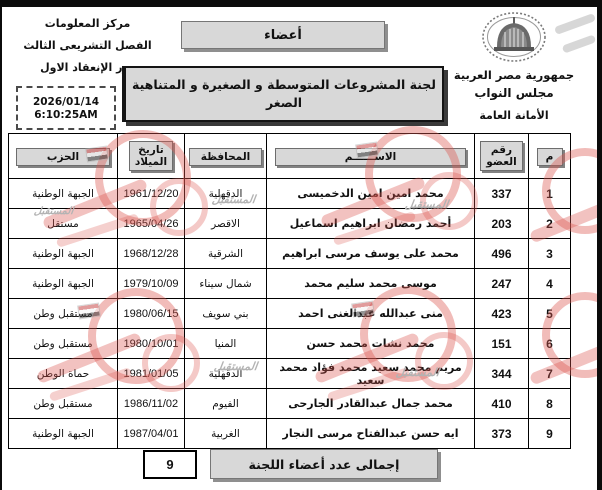  What do you see at coordinates (549, 313) in the screenshot?
I see `cell-index: 5` at bounding box center [549, 313].